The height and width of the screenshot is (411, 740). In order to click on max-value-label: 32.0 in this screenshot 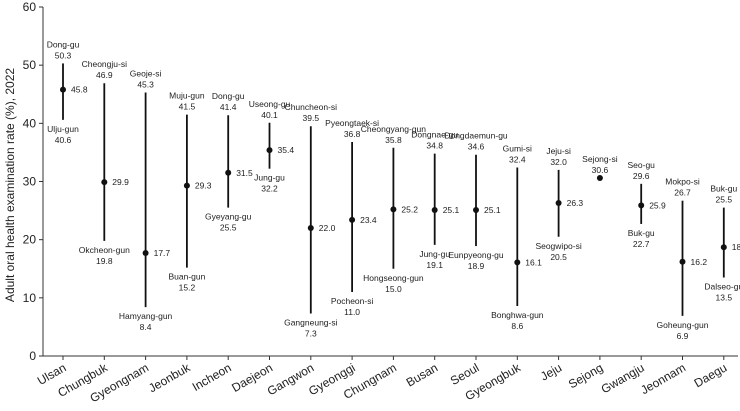, I will do `click(558, 162)`.